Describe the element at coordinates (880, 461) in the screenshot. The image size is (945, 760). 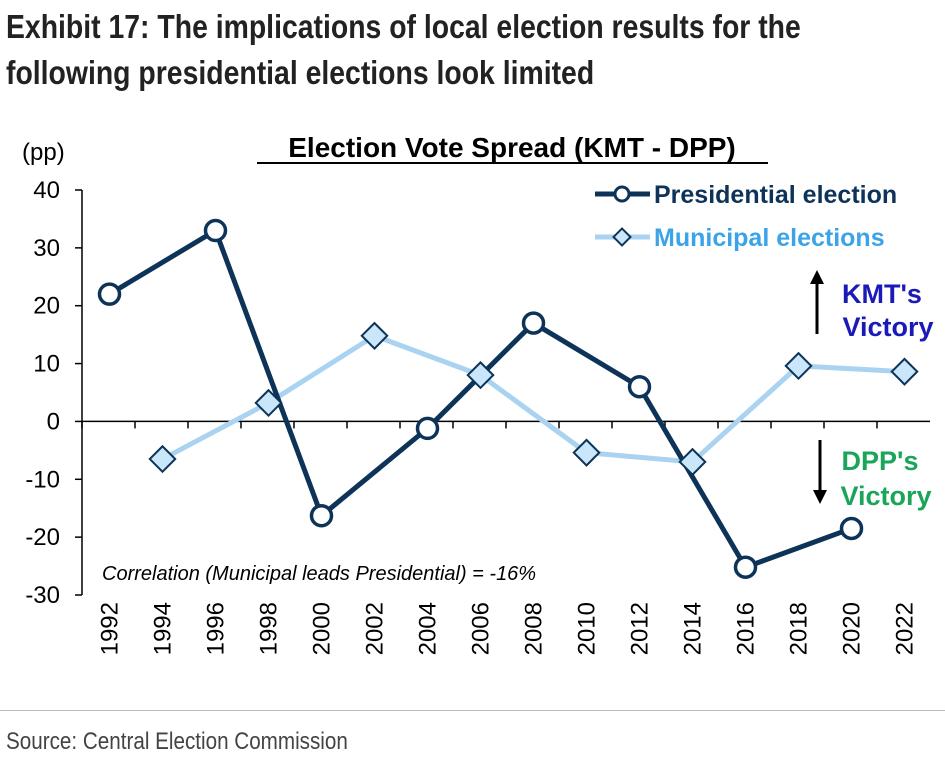
I see `dpp-victory-label-line-1: DPP's` at that location.